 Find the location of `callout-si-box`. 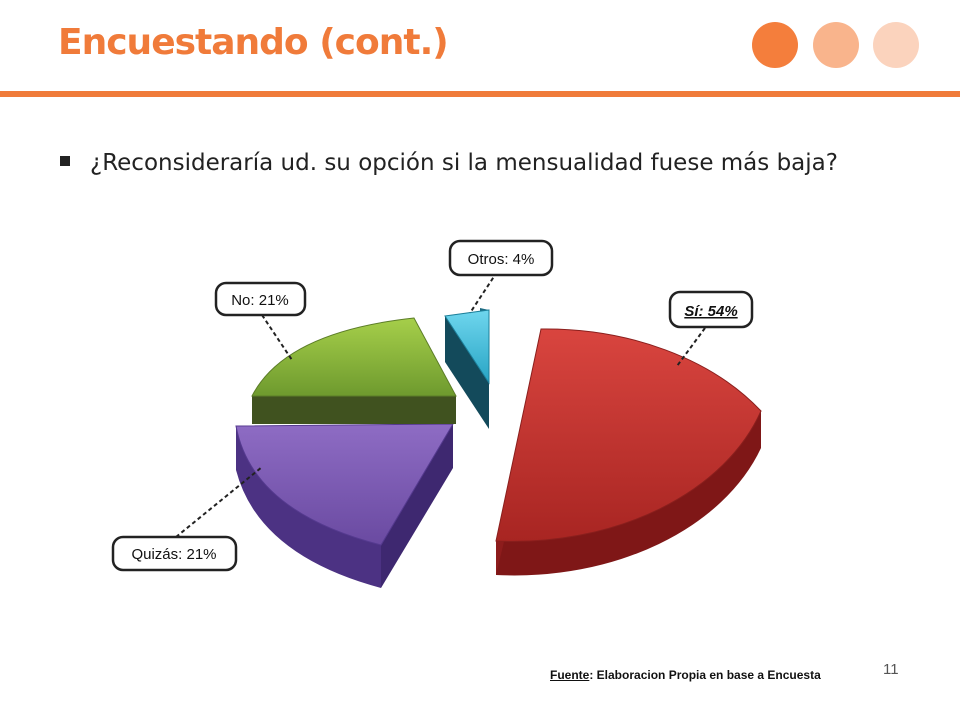

callout-si-box is located at coordinates (711, 309).